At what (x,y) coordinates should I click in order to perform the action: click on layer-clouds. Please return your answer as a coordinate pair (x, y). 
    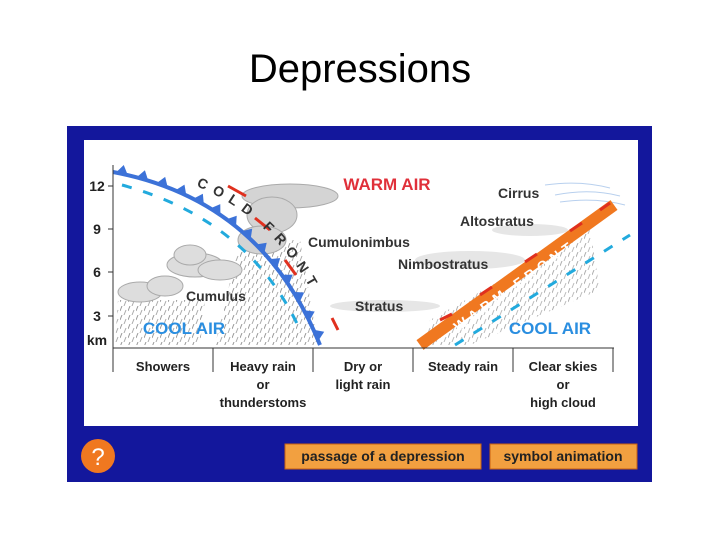
    Looking at the image, I should click on (449, 268).